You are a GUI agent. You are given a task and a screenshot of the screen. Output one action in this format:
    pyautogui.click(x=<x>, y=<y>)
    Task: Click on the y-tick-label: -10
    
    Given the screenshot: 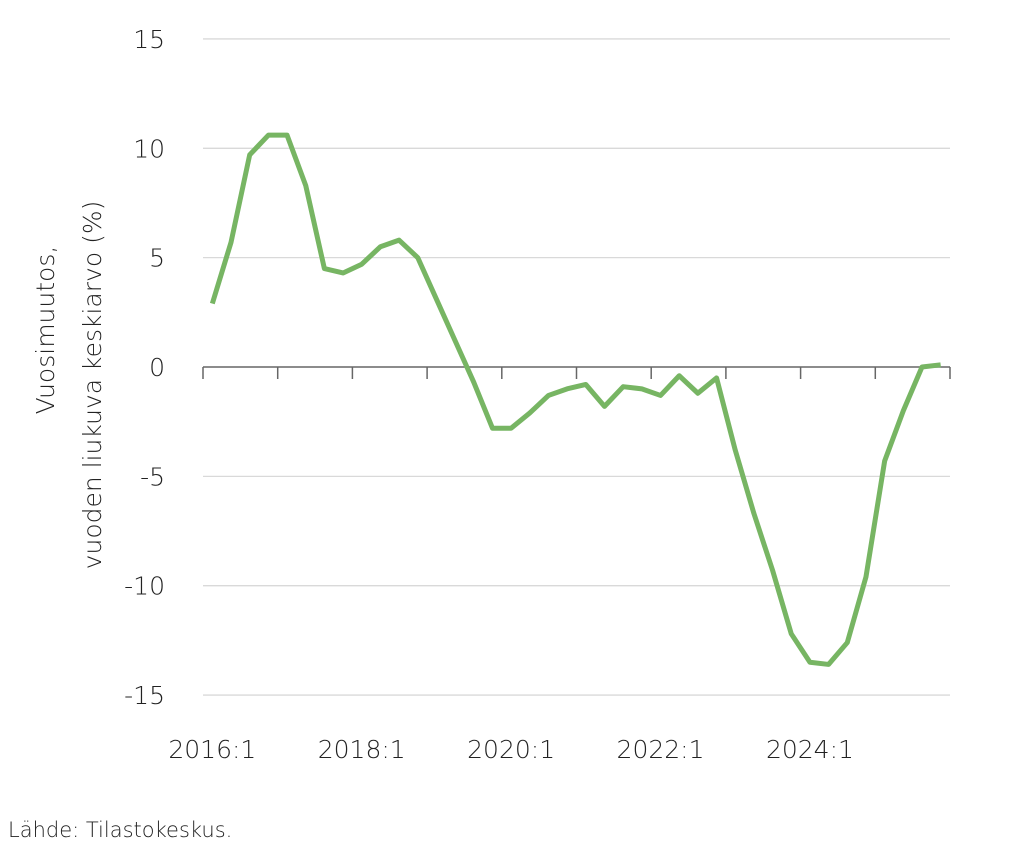 What is the action you would take?
    pyautogui.click(x=144, y=586)
    